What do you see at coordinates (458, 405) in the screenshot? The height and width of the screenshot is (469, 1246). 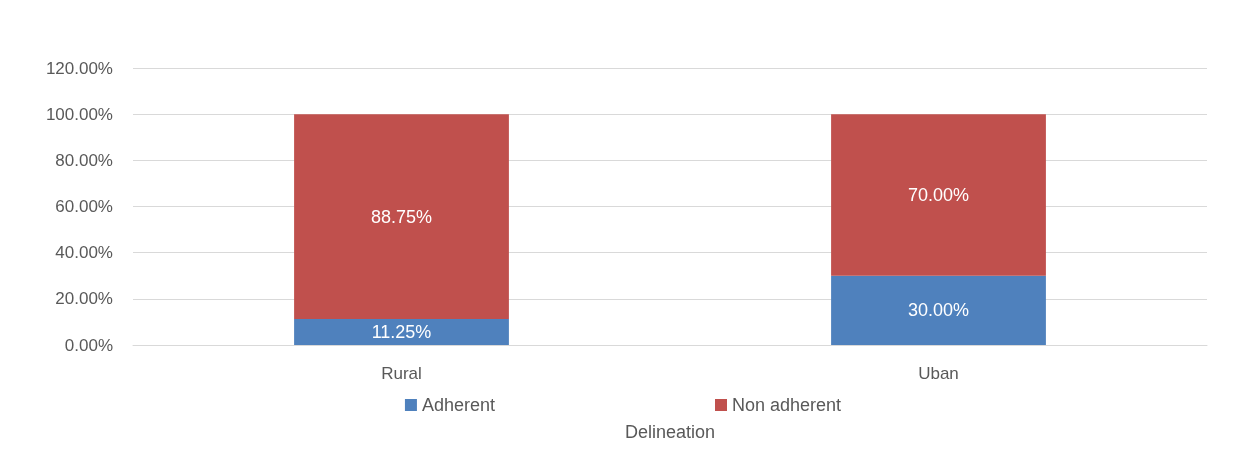 I see `legend-label: Adherent` at bounding box center [458, 405].